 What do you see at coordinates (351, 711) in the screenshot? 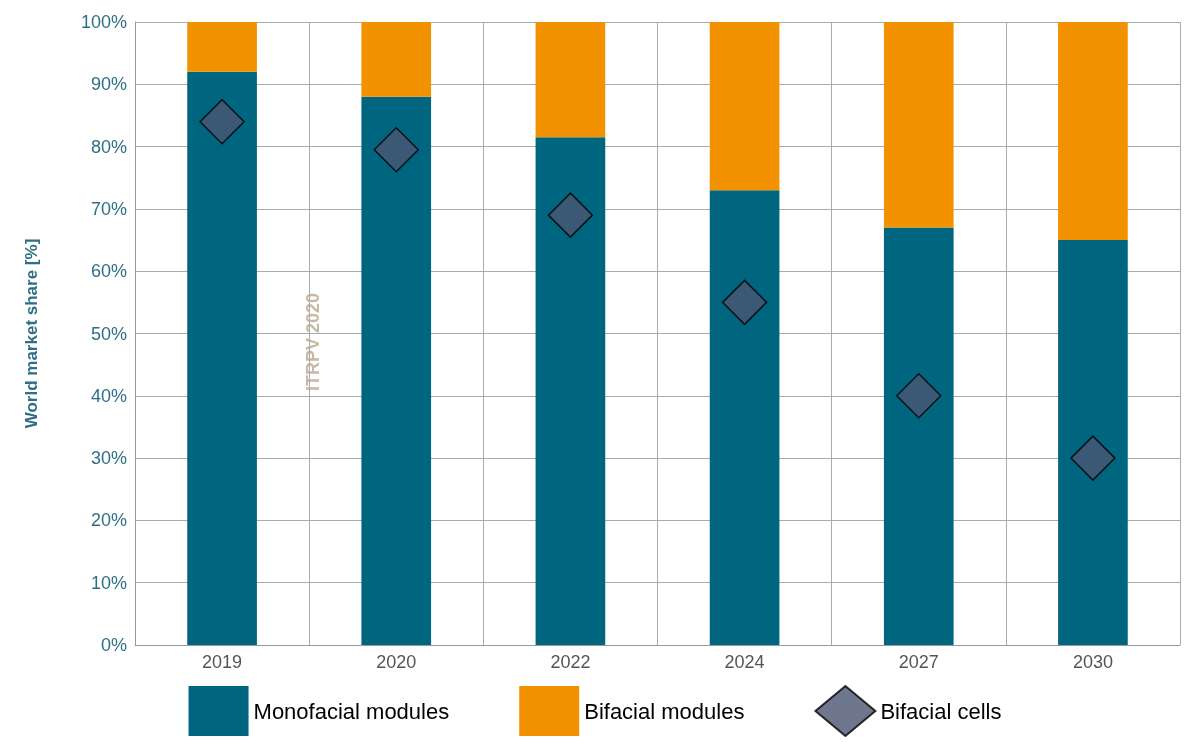
I see `legend-label: Monofacial modules` at bounding box center [351, 711].